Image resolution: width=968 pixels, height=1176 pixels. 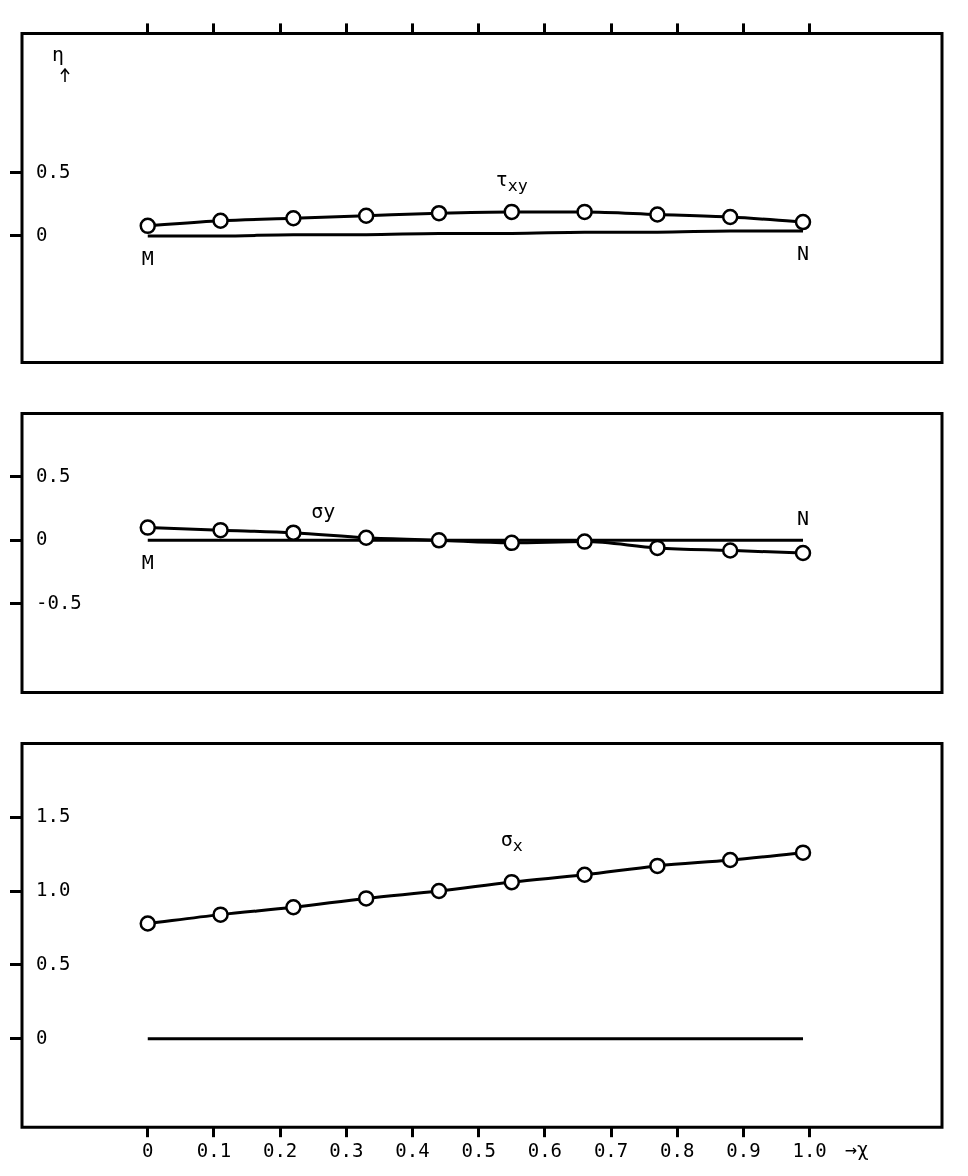 What do you see at coordinates (856, 1149) in the screenshot?
I see `x-axis-title: →χ` at bounding box center [856, 1149].